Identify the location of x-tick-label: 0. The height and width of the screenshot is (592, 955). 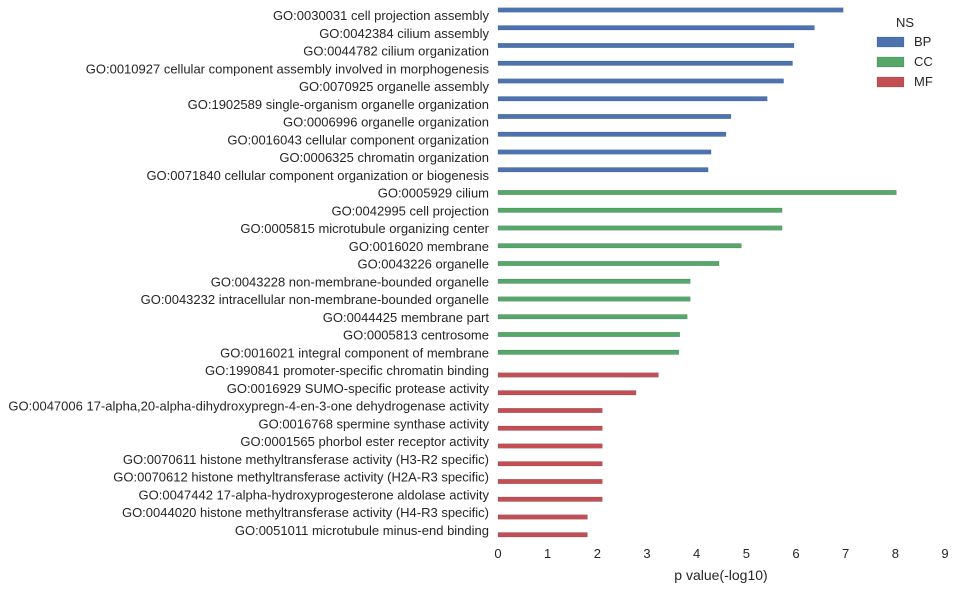
(497, 553).